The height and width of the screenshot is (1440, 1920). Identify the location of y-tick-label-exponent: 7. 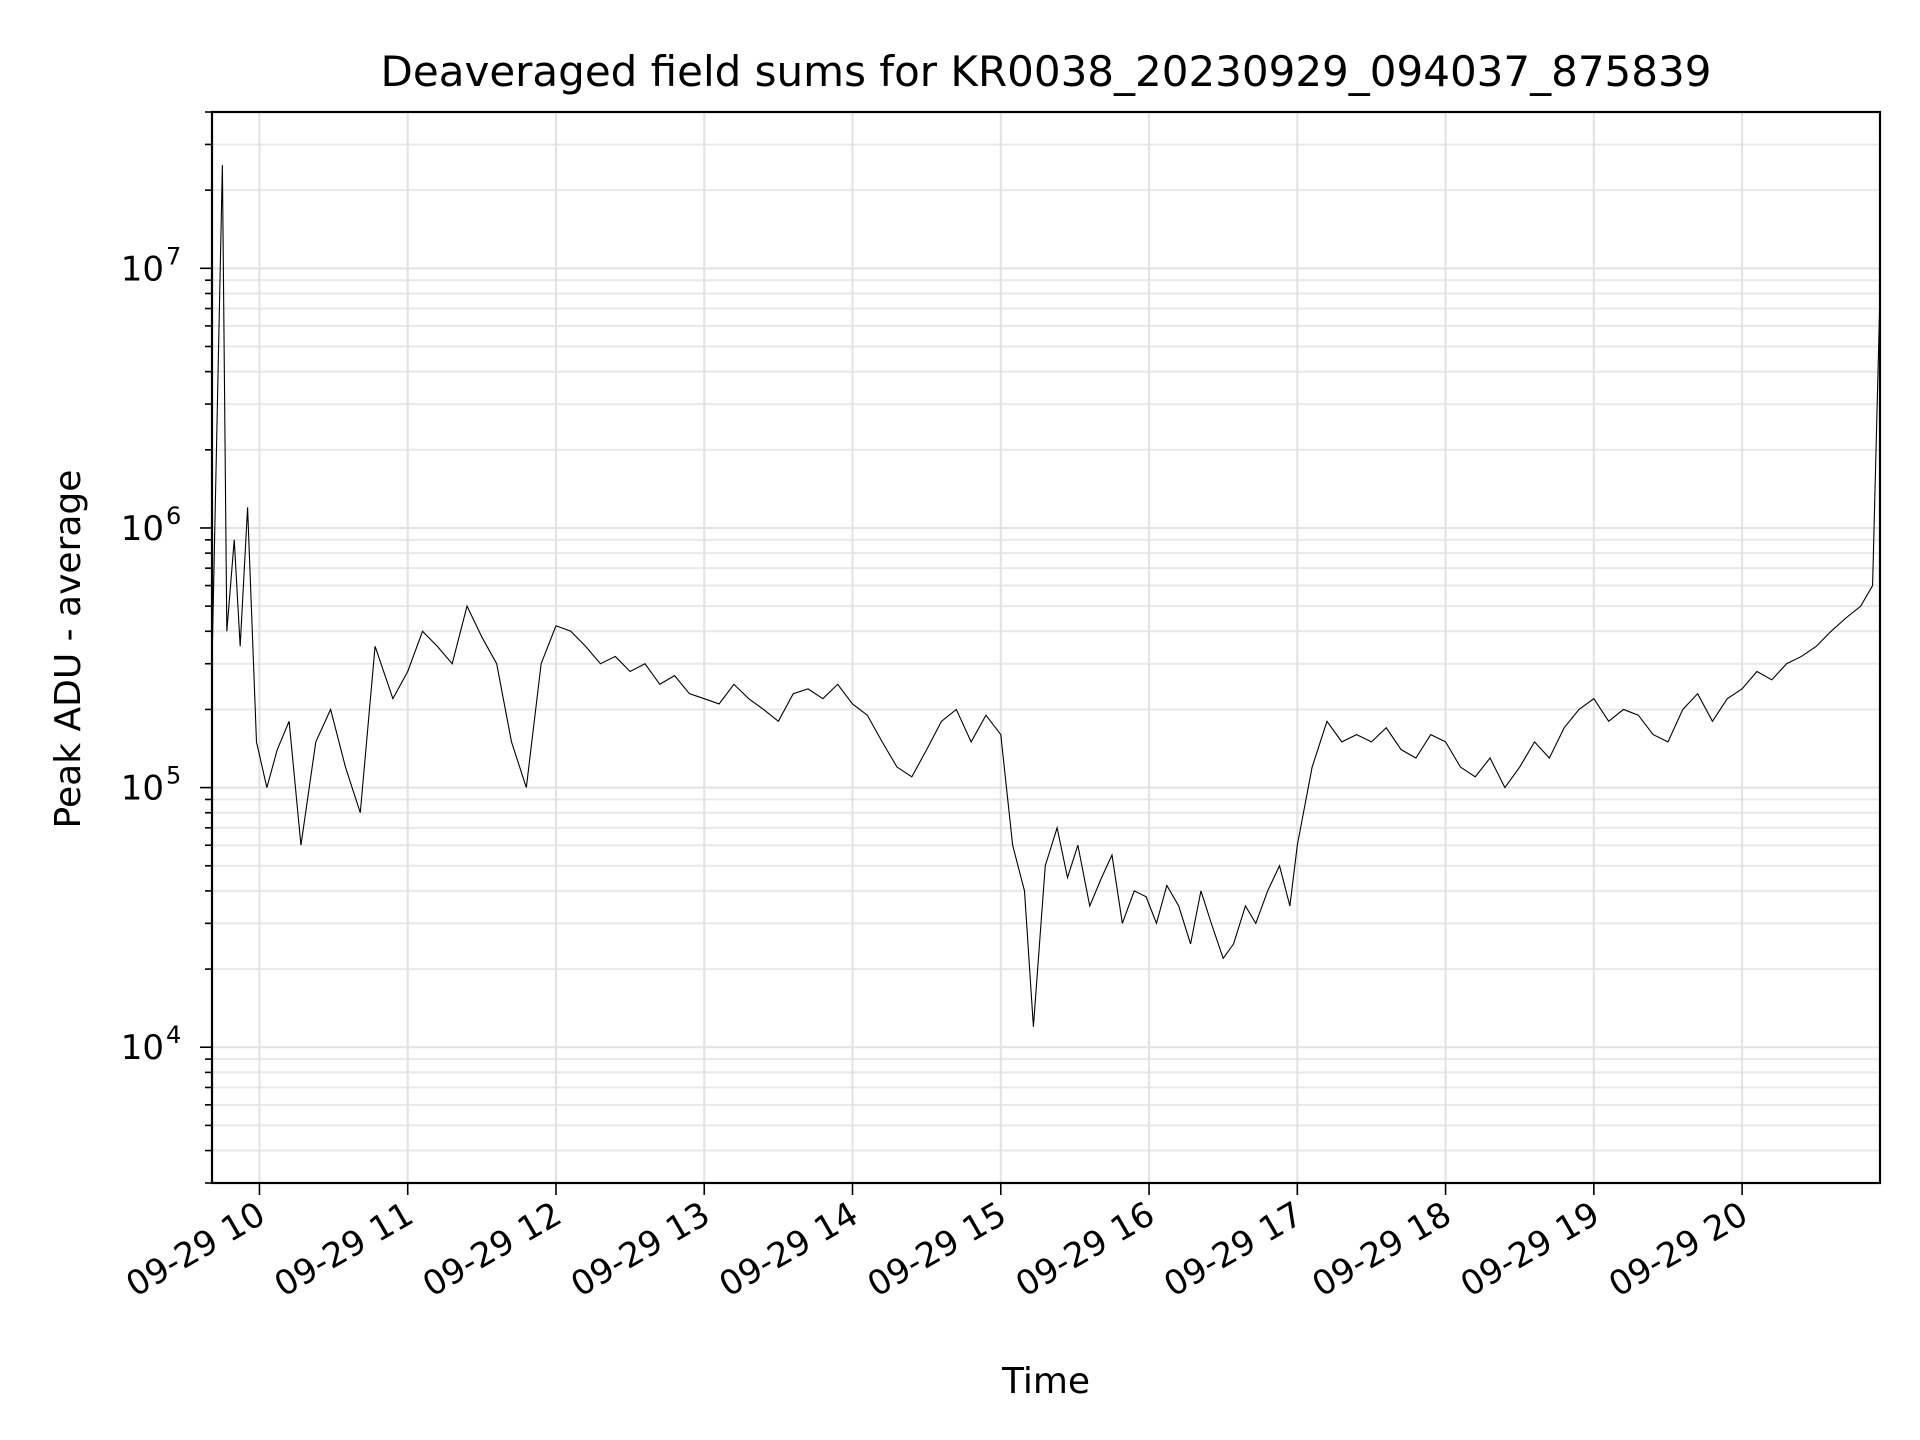
(173, 256).